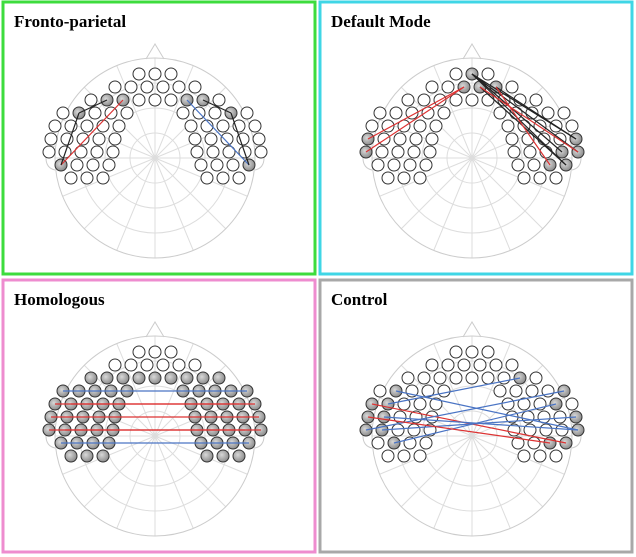 This screenshot has height=557, width=636. I want to click on panel-title: Homologous, so click(59, 299).